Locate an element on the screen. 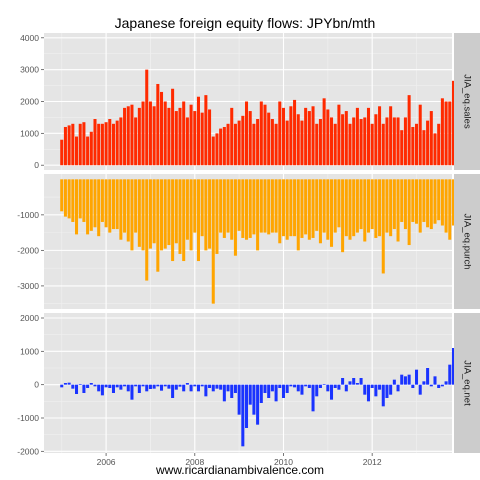 The height and width of the screenshot is (480, 480). x-tick-label: 2012 is located at coordinates (372, 462).